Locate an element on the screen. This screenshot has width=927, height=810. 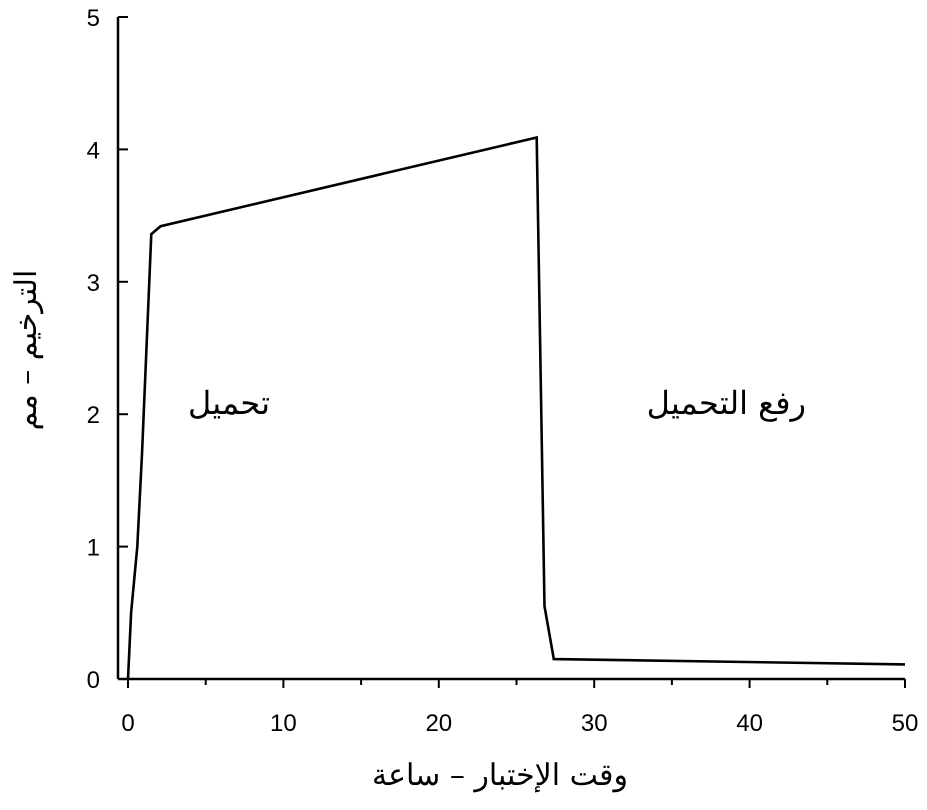
x-tick-label-20: 20 is located at coordinates (438, 723).